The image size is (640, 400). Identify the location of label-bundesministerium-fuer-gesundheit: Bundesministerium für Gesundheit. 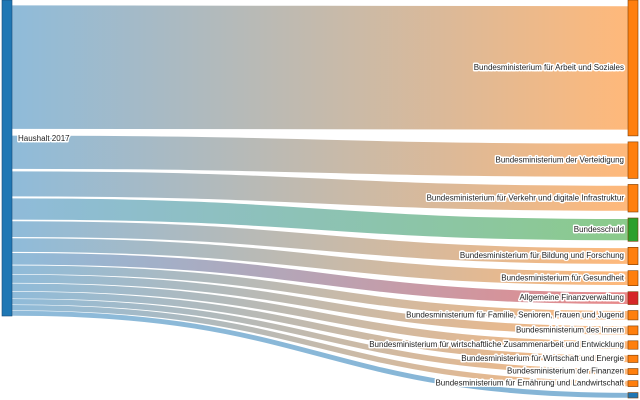
(563, 277).